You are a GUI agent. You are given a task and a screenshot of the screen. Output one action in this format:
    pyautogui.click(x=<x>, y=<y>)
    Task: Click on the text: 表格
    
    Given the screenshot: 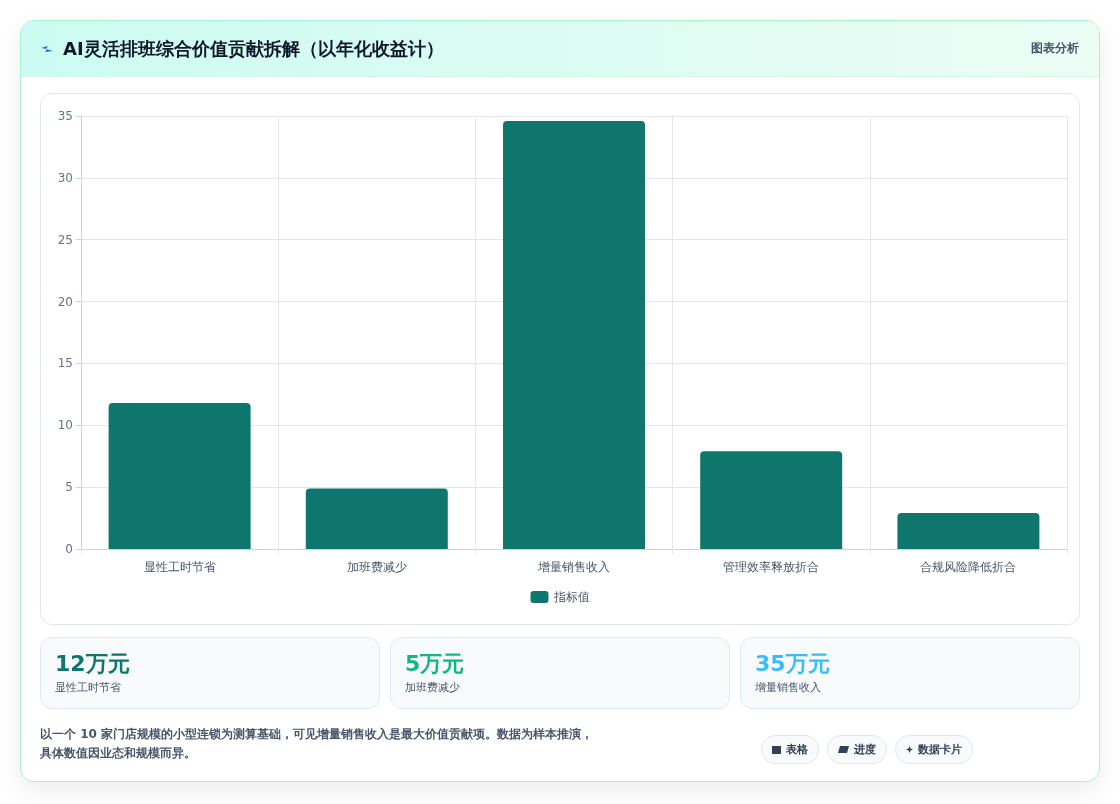 What is the action you would take?
    pyautogui.click(x=797, y=749)
    